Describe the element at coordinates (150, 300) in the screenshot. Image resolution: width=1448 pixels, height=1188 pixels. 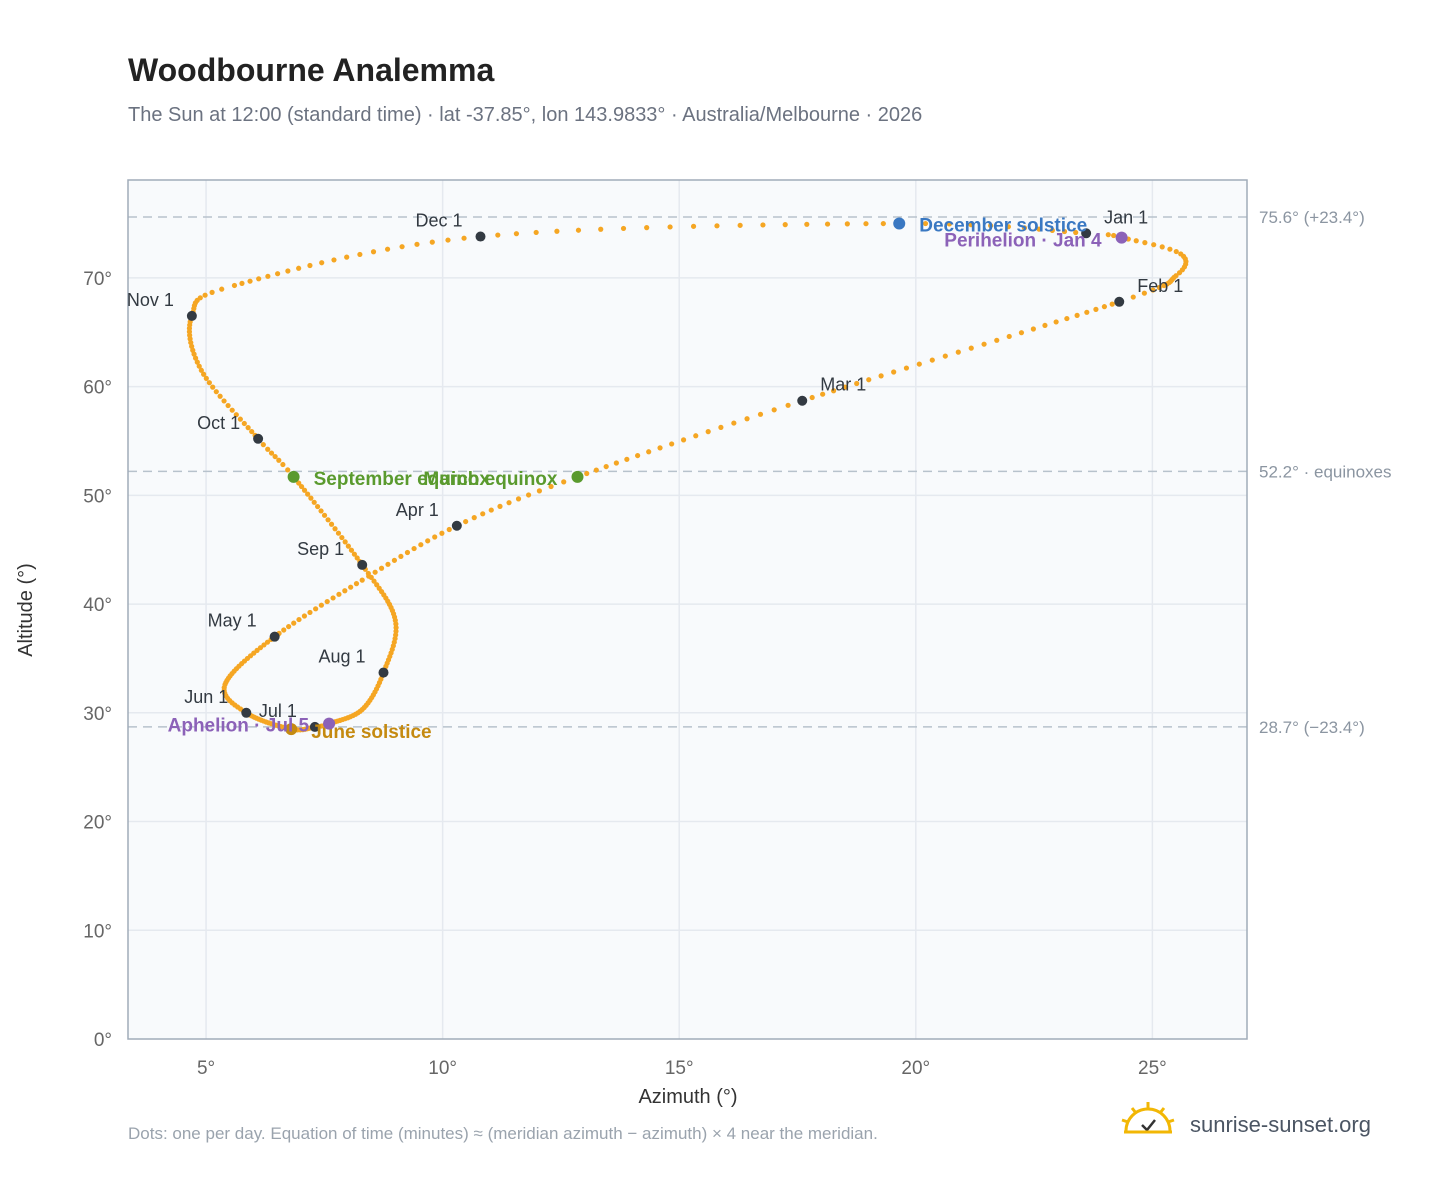
I see `month-label: Nov 1` at that location.